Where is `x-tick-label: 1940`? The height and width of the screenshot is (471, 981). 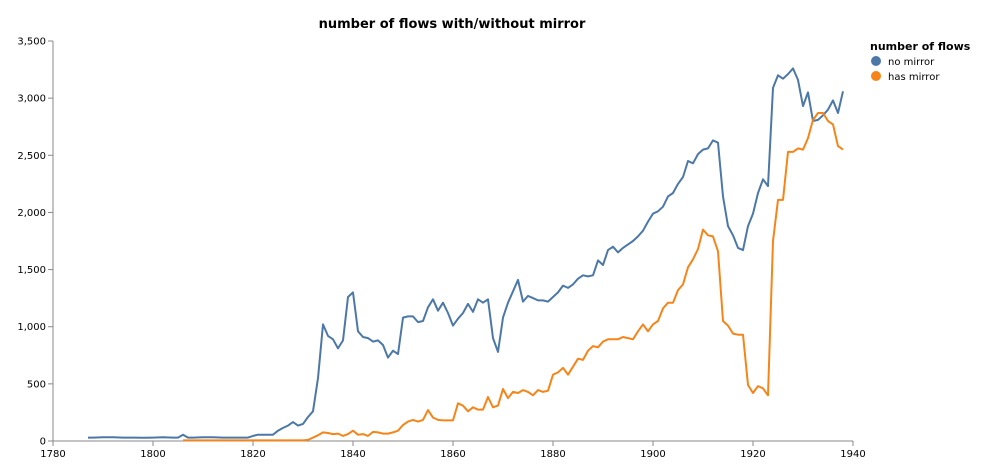 x-tick-label: 1940 is located at coordinates (852, 454).